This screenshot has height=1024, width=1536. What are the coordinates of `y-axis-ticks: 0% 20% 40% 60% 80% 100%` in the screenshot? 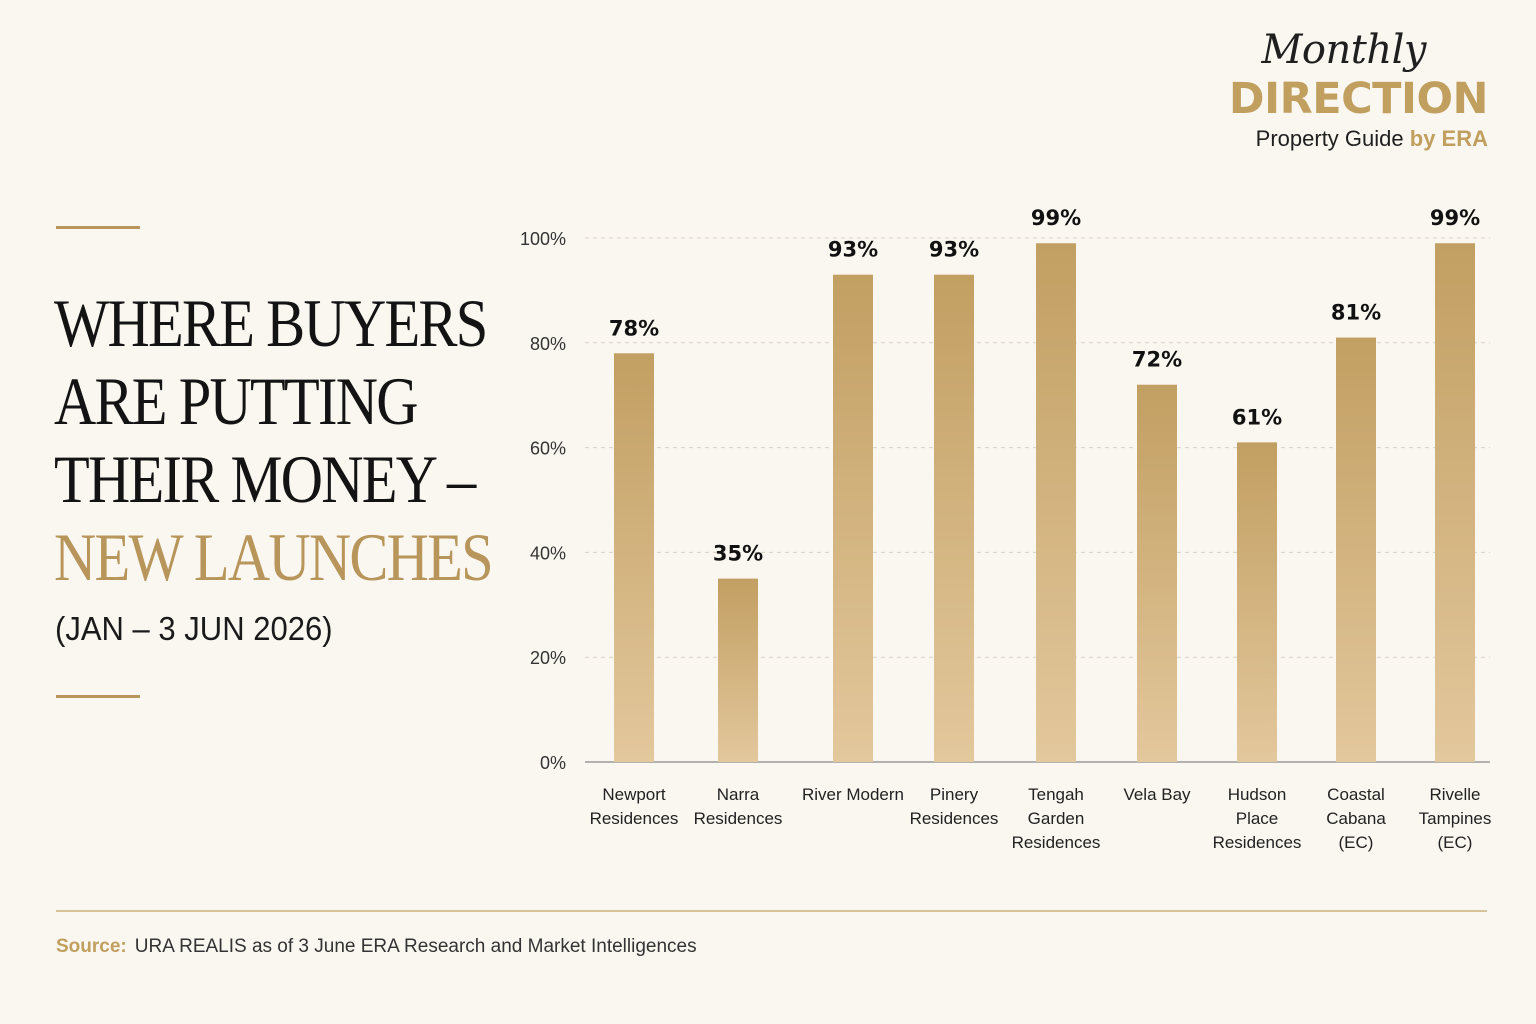 It's located at (543, 501).